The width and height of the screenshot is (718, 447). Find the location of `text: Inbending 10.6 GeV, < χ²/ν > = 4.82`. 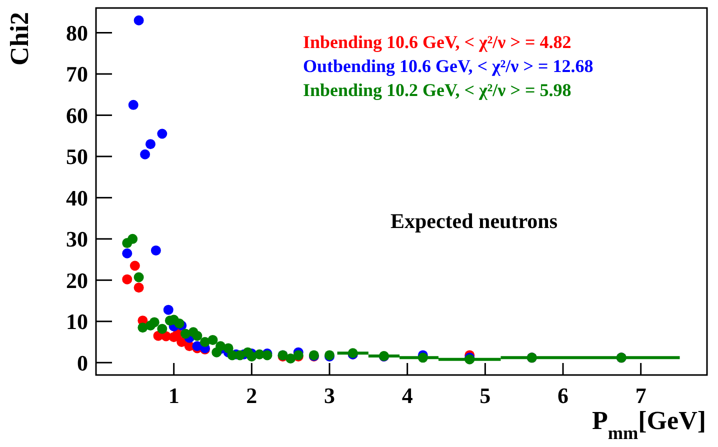

text: Inbending 10.6 GeV, < χ²/ν > = 4.82 is located at coordinates (437, 42).